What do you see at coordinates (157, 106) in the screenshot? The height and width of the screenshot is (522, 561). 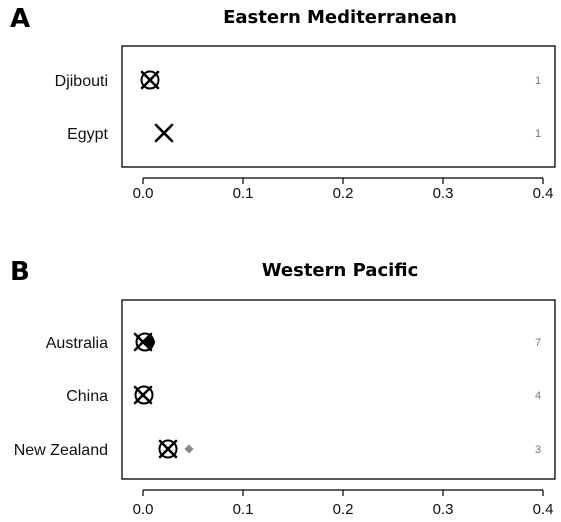 I see `panel-a-marks` at bounding box center [157, 106].